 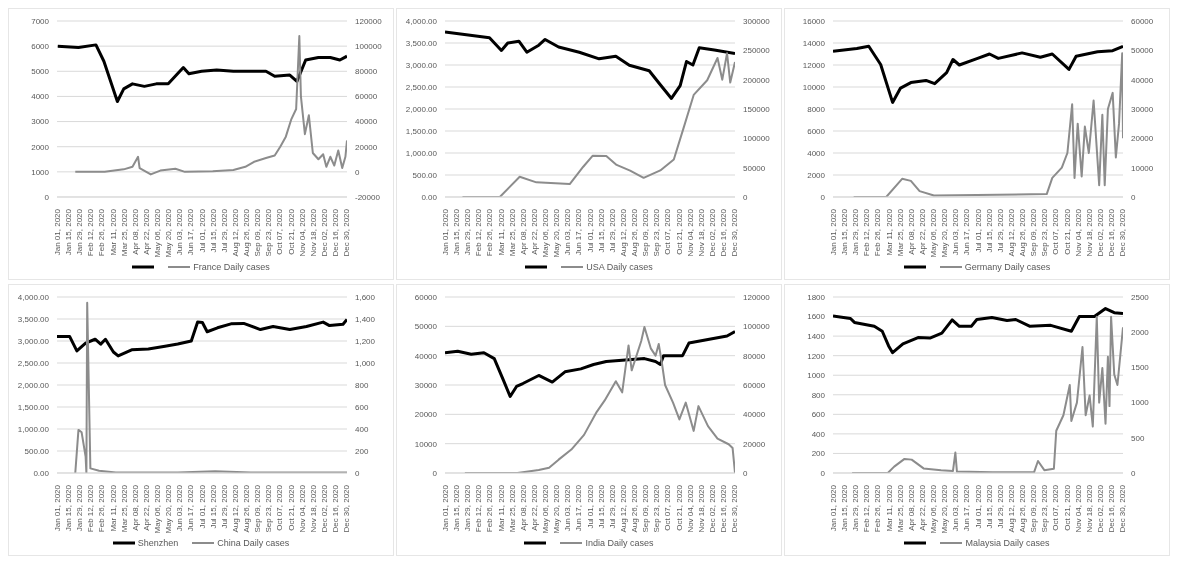 What do you see at coordinates (757, 21) in the screenshot?
I see `y2-tick-label: 300000` at bounding box center [757, 21].